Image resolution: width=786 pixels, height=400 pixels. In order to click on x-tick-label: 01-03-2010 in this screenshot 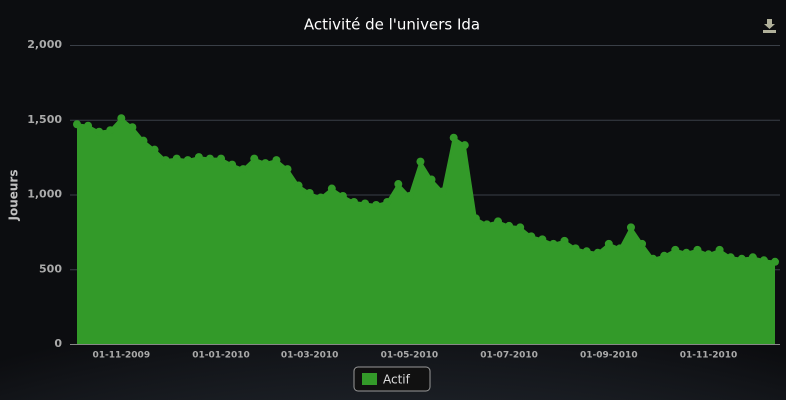, I will do `click(310, 356)`.